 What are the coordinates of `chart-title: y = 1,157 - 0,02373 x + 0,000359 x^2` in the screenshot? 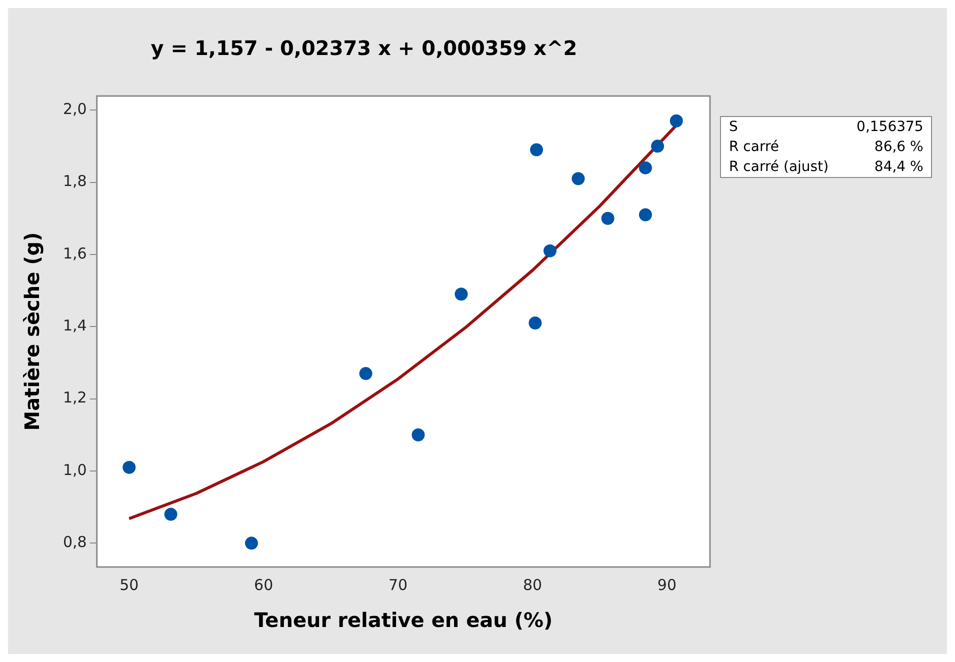 It's located at (364, 48).